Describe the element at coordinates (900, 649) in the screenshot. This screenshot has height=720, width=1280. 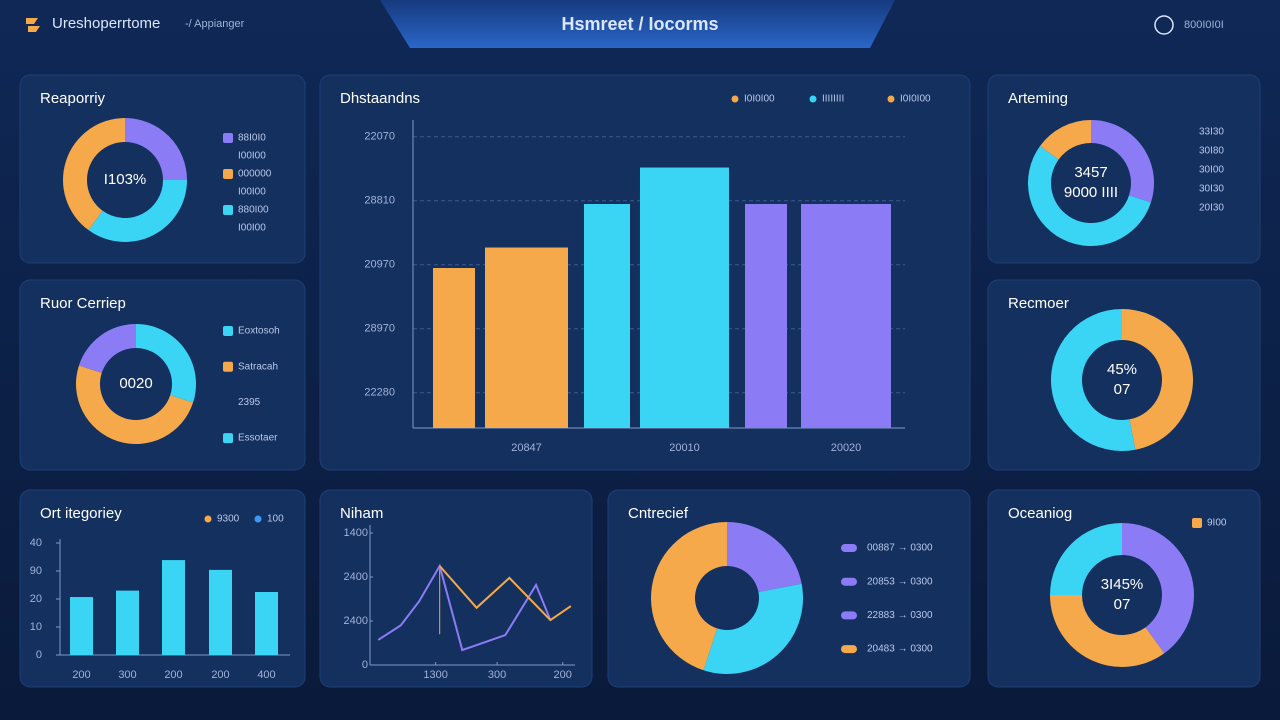
I see `legend-label: 20483 → 0300` at that location.